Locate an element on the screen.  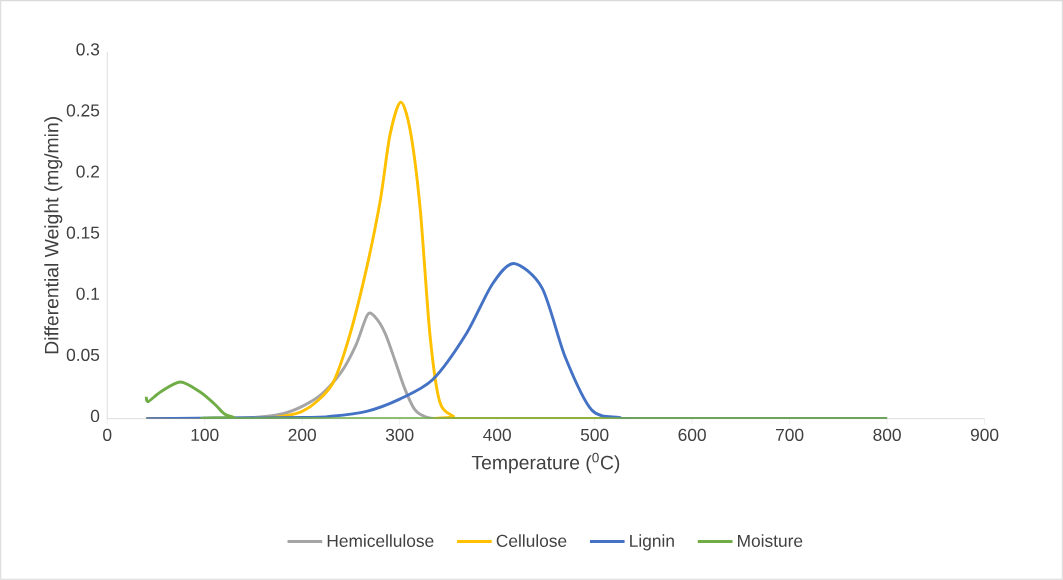
line-series is located at coordinates (516, 399).